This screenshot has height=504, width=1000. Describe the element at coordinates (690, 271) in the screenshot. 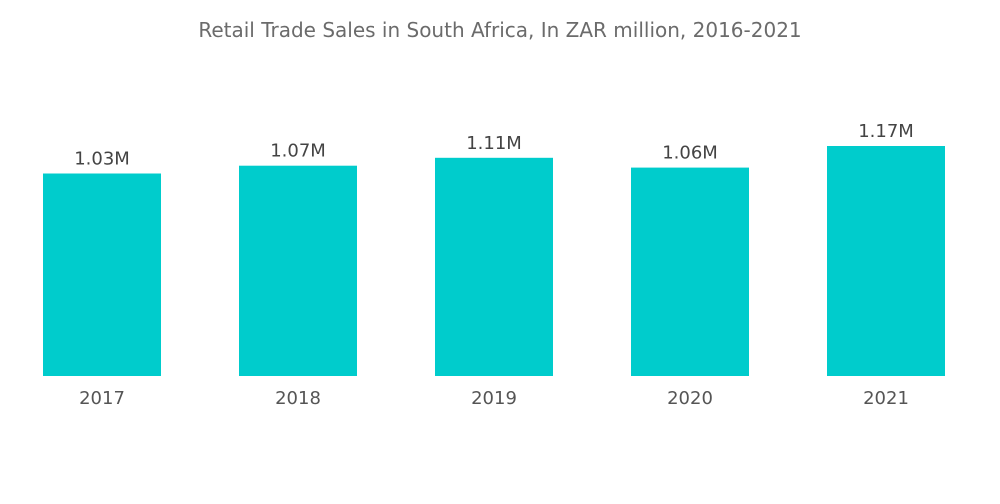

I see `bar-2020` at that location.